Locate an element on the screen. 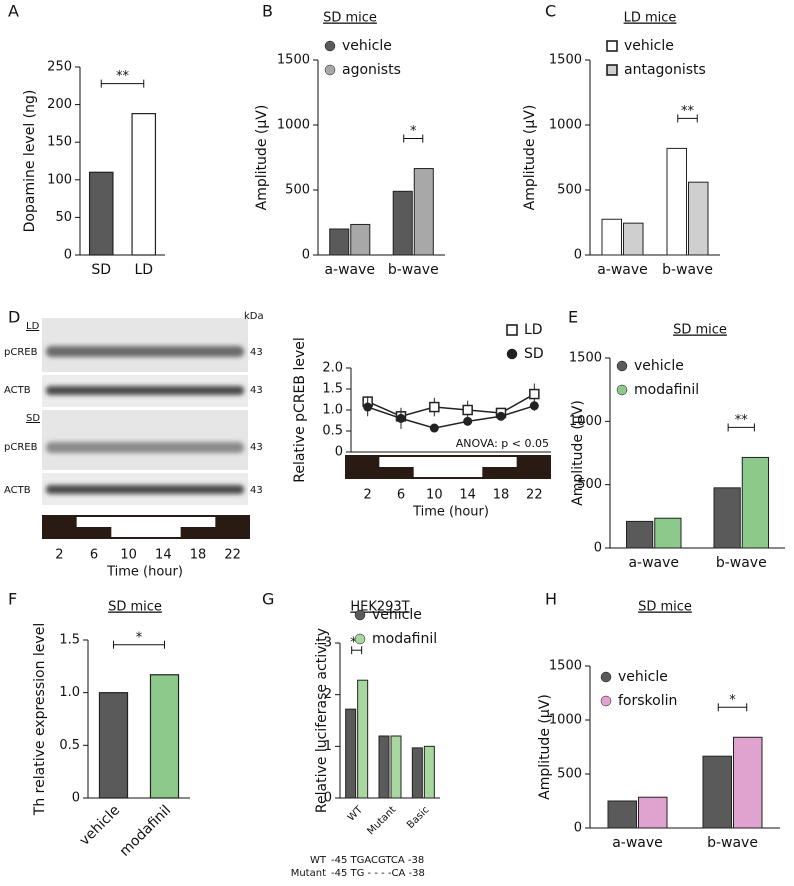  x-tick-label: SD is located at coordinates (101, 270).